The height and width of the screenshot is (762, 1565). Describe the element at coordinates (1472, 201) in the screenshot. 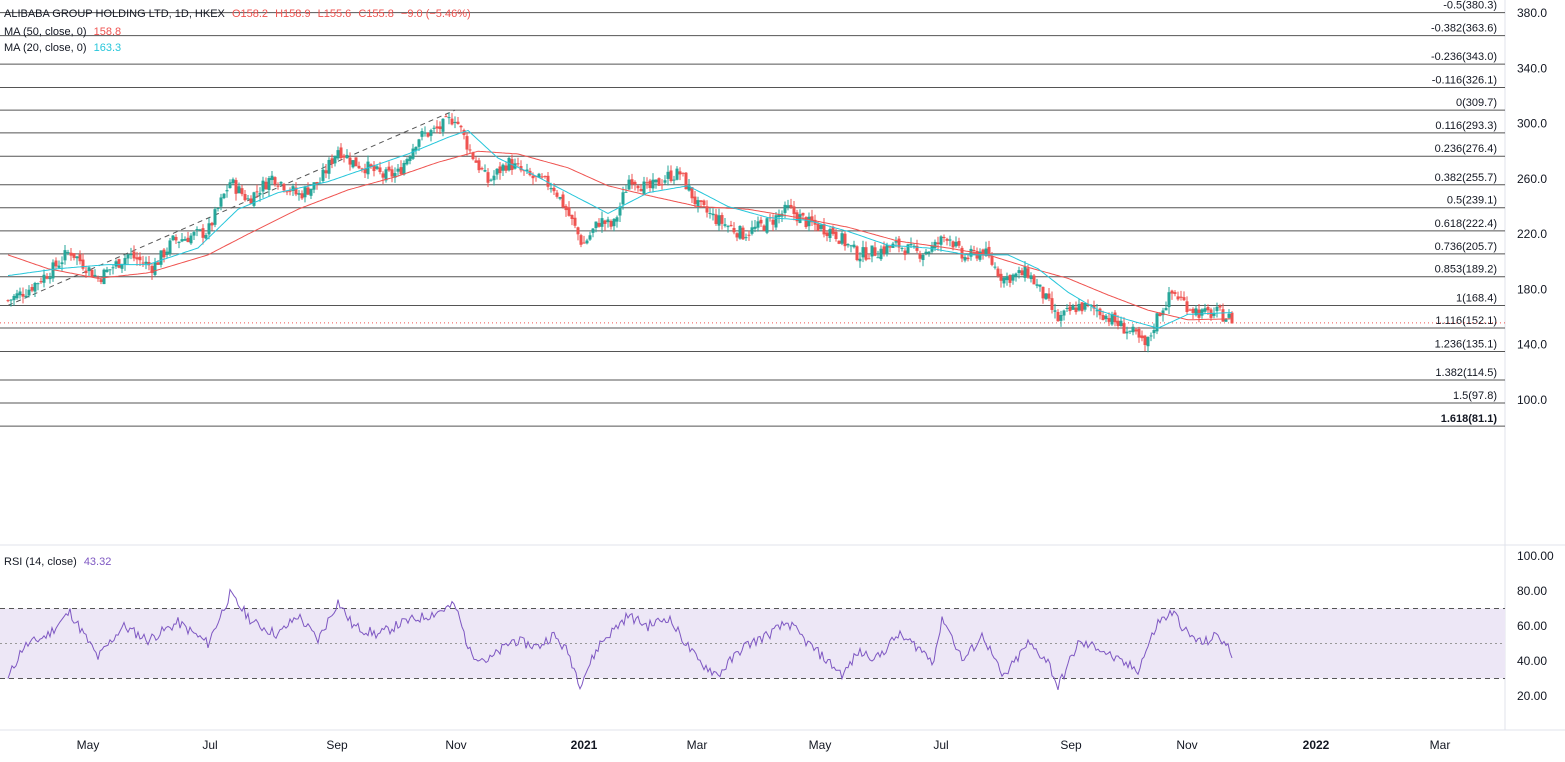

I see `fib-level-label: 0.5(239.1)` at that location.